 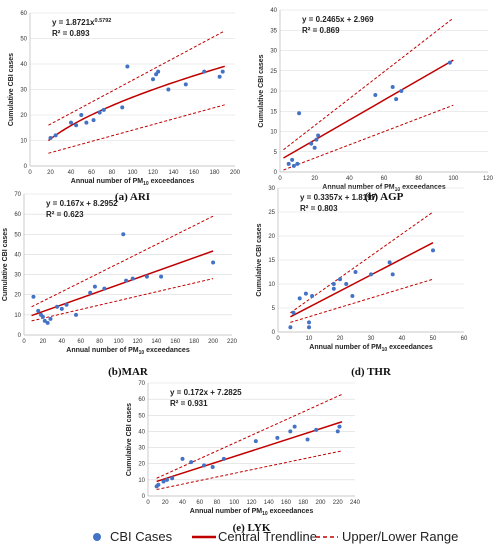 I want to click on y-tick-label: 10, so click(x=23, y=142).